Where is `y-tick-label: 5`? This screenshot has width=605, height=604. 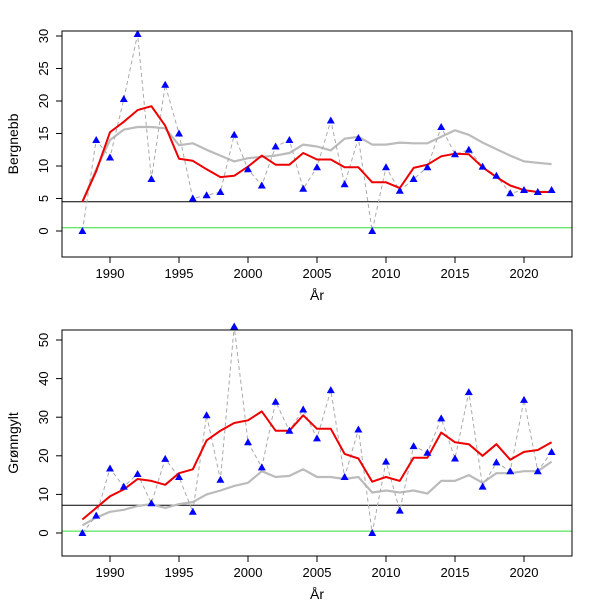 y-tick-label: 5 is located at coordinates (43, 198).